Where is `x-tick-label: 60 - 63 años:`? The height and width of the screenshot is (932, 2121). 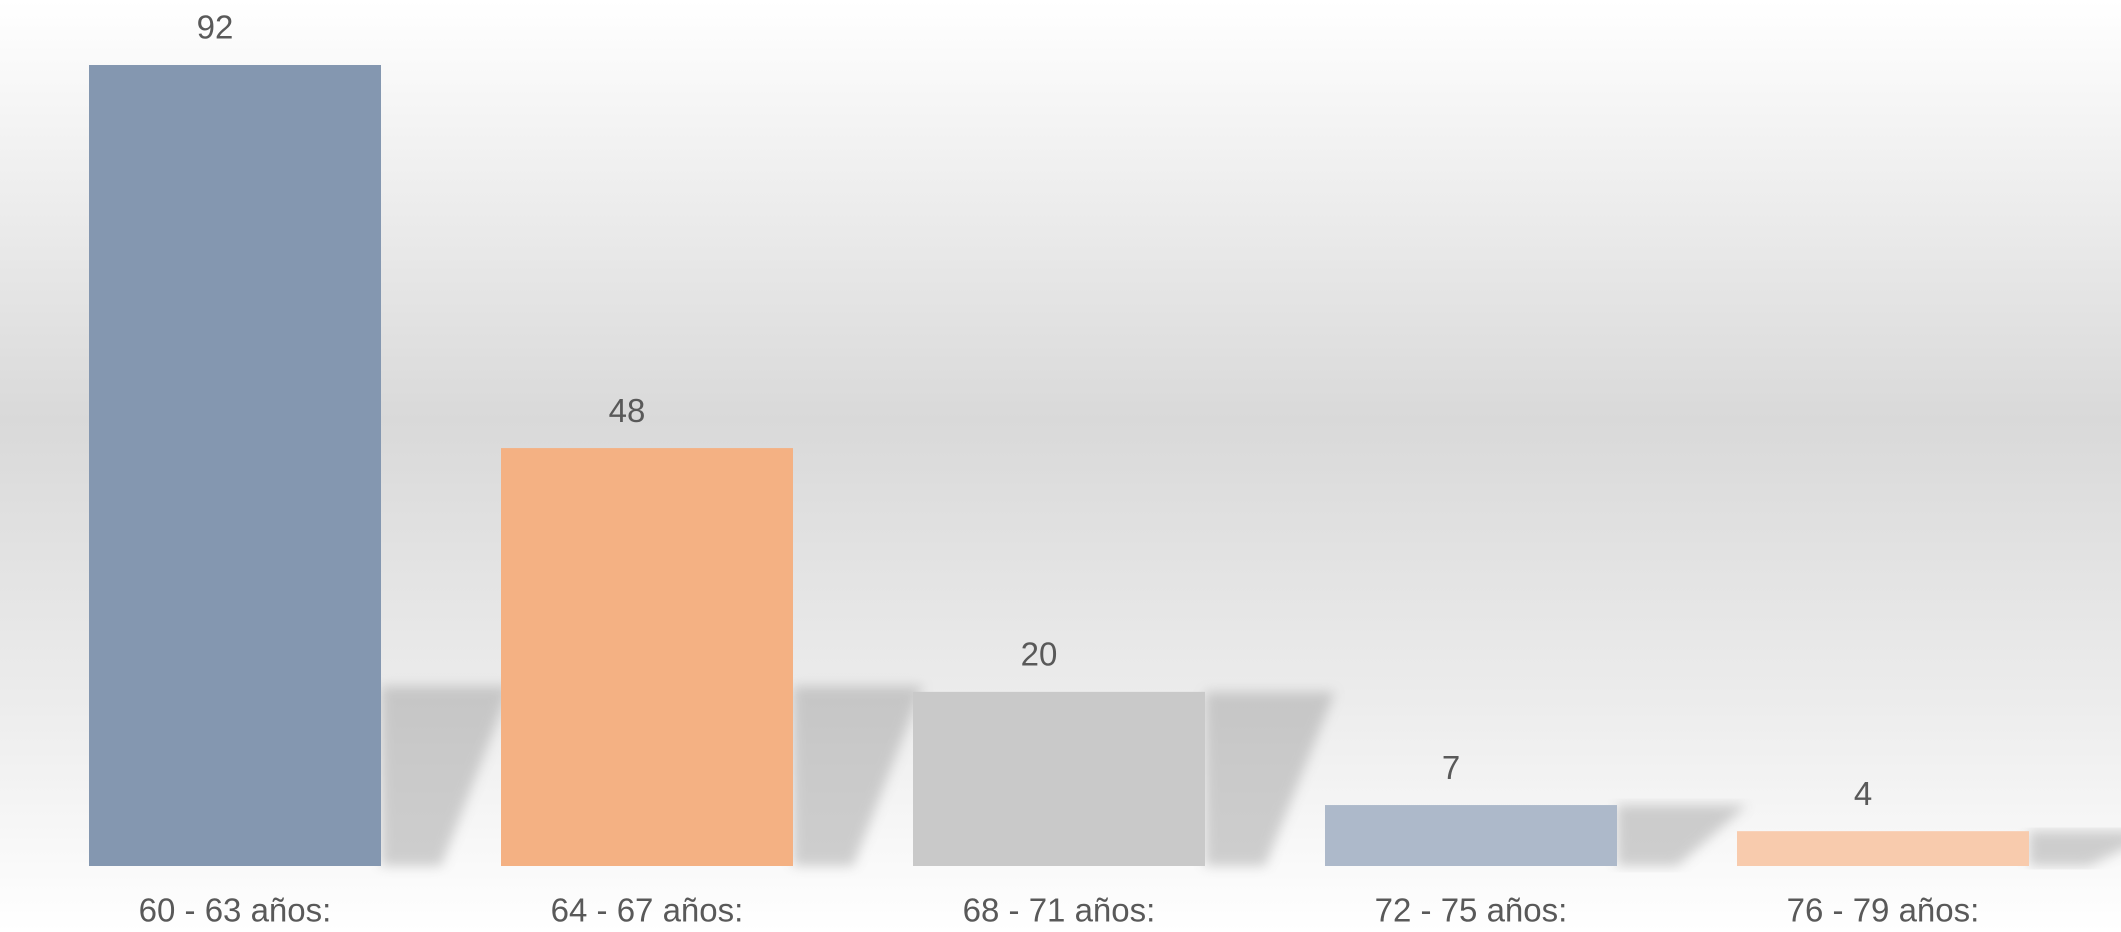
x-tick-label: 60 - 63 años: is located at coordinates (235, 910).